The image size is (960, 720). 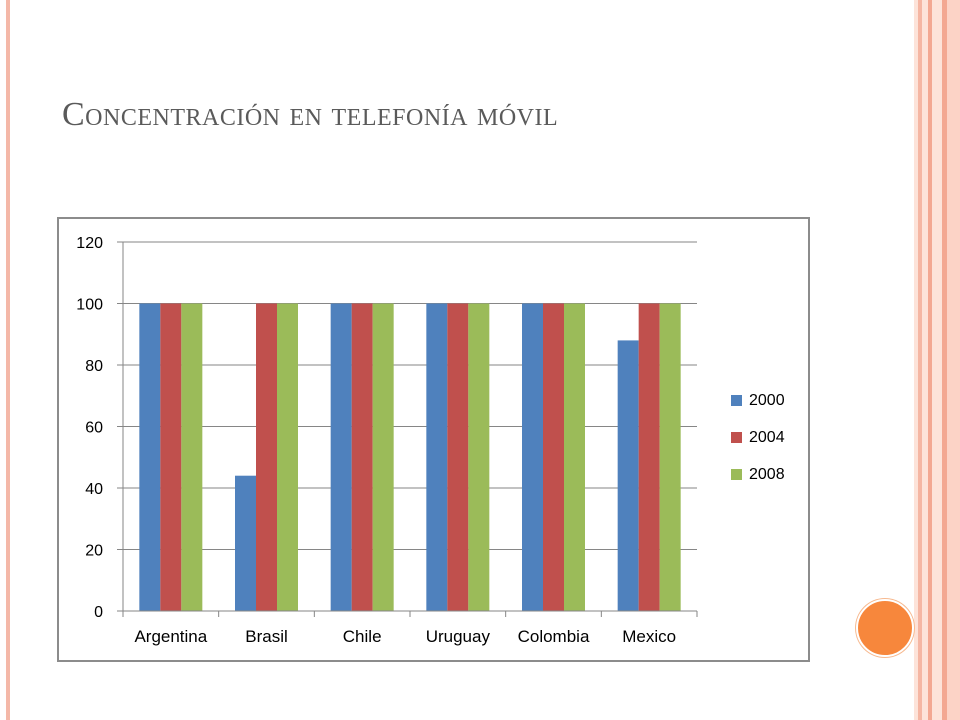 I want to click on x-category-label: Colombia, so click(x=554, y=636).